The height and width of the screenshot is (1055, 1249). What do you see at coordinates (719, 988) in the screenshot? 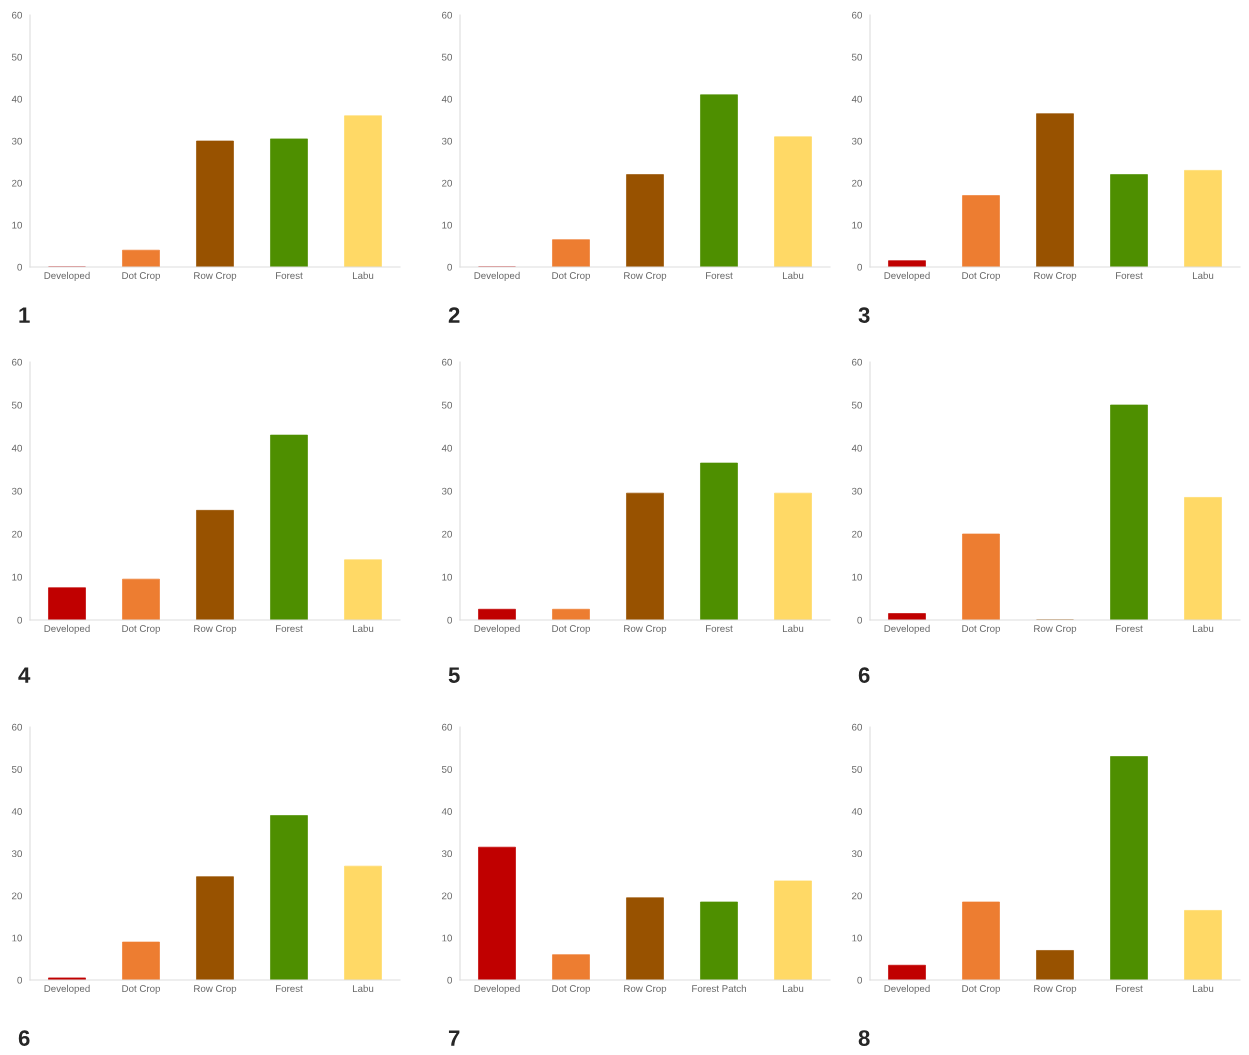
I see `x-tick-label: Forest Patch` at bounding box center [719, 988].